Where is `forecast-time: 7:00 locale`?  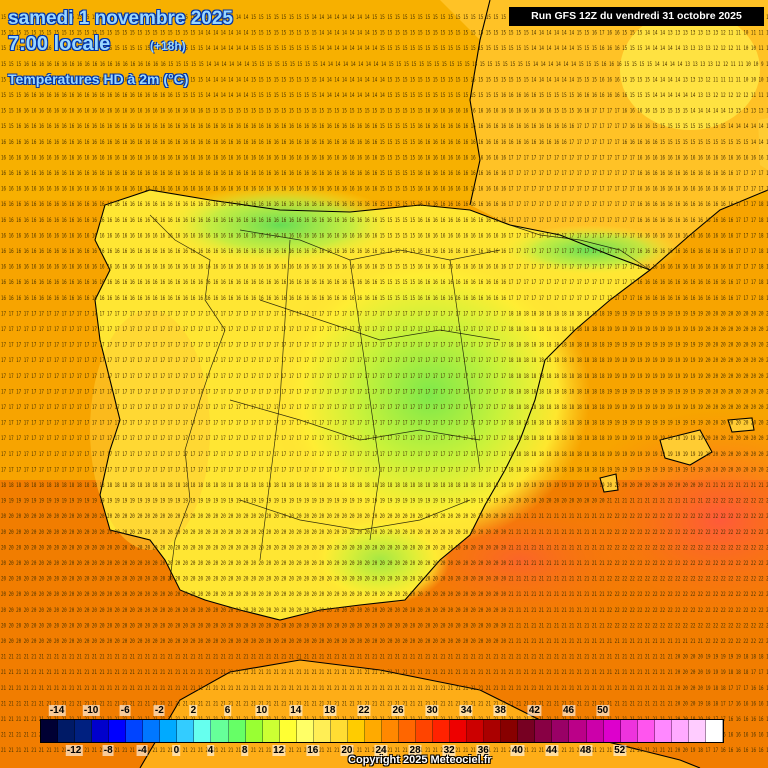 forecast-time: 7:00 locale is located at coordinates (59, 44).